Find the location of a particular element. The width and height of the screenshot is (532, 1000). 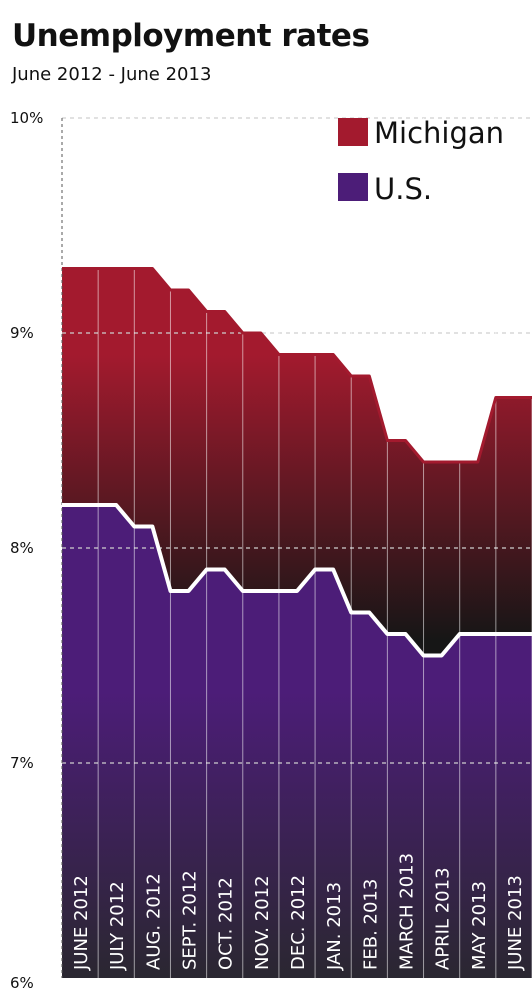

x-tick-label: MARCH 2013 is located at coordinates (407, 911).